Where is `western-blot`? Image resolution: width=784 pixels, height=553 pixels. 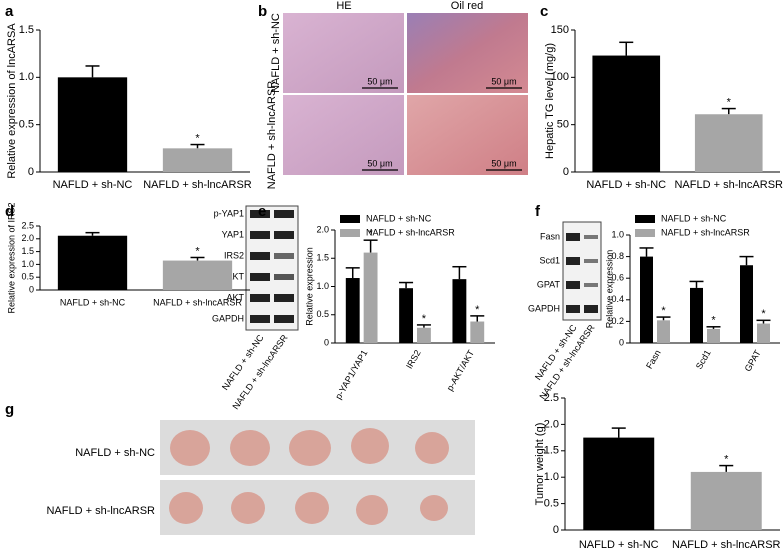
western-blot is located at coordinates (272, 268).